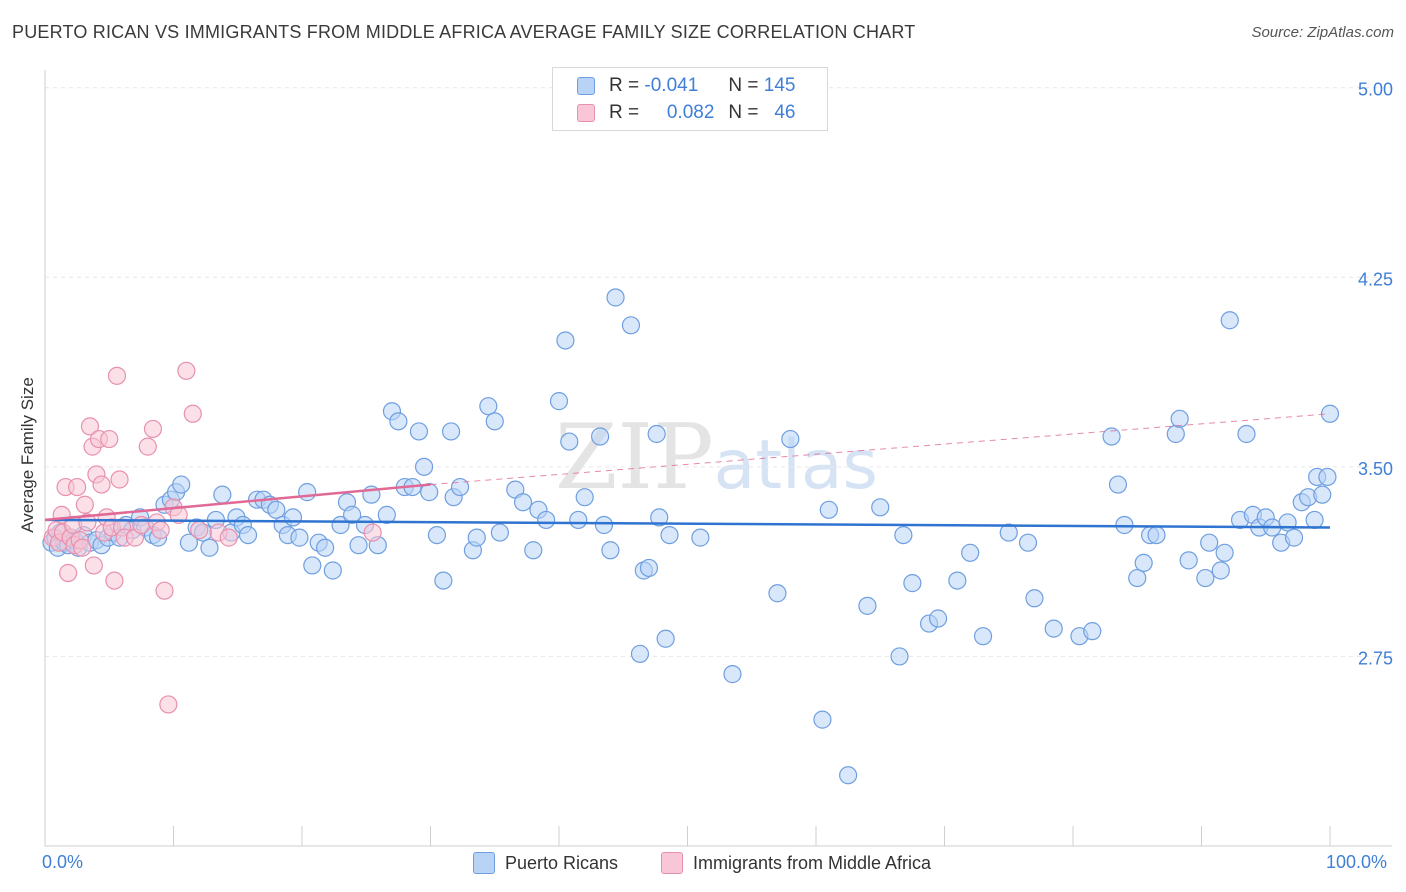  What do you see at coordinates (1375, 279) in the screenshot?
I see `y-tick-label: 4.25` at bounding box center [1375, 279].